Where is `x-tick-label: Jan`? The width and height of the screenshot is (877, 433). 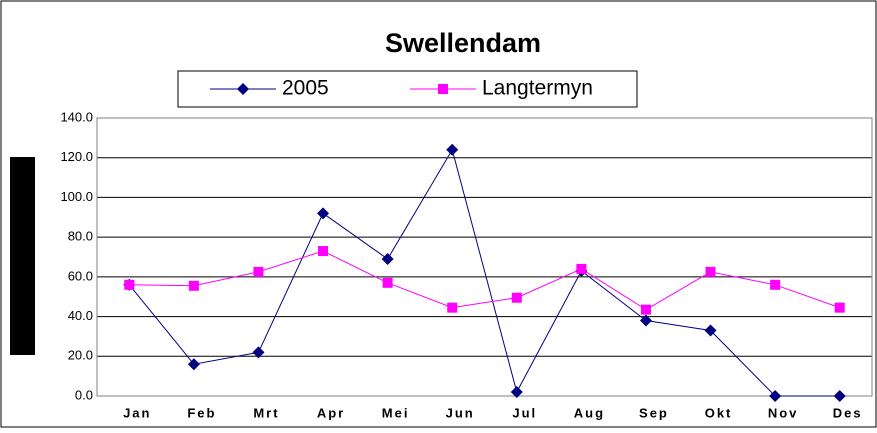 x-tick-label: Jan is located at coordinates (137, 412).